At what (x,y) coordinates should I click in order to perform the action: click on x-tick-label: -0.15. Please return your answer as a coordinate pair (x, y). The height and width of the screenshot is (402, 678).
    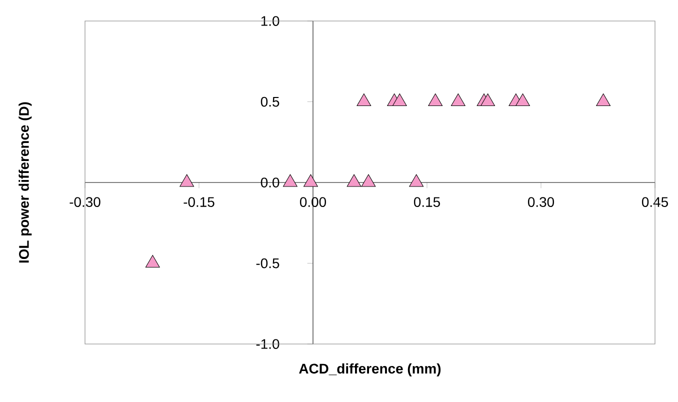
    Looking at the image, I should click on (199, 202).